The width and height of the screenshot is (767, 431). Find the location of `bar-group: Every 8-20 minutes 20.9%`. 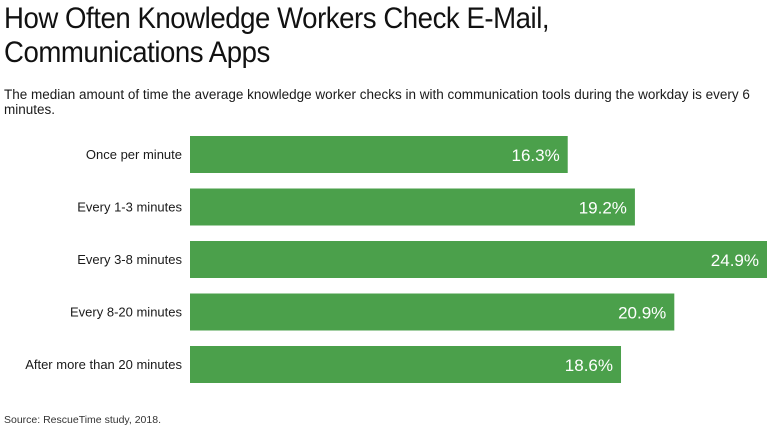

bar-group: Every 8-20 minutes 20.9% is located at coordinates (372, 312).